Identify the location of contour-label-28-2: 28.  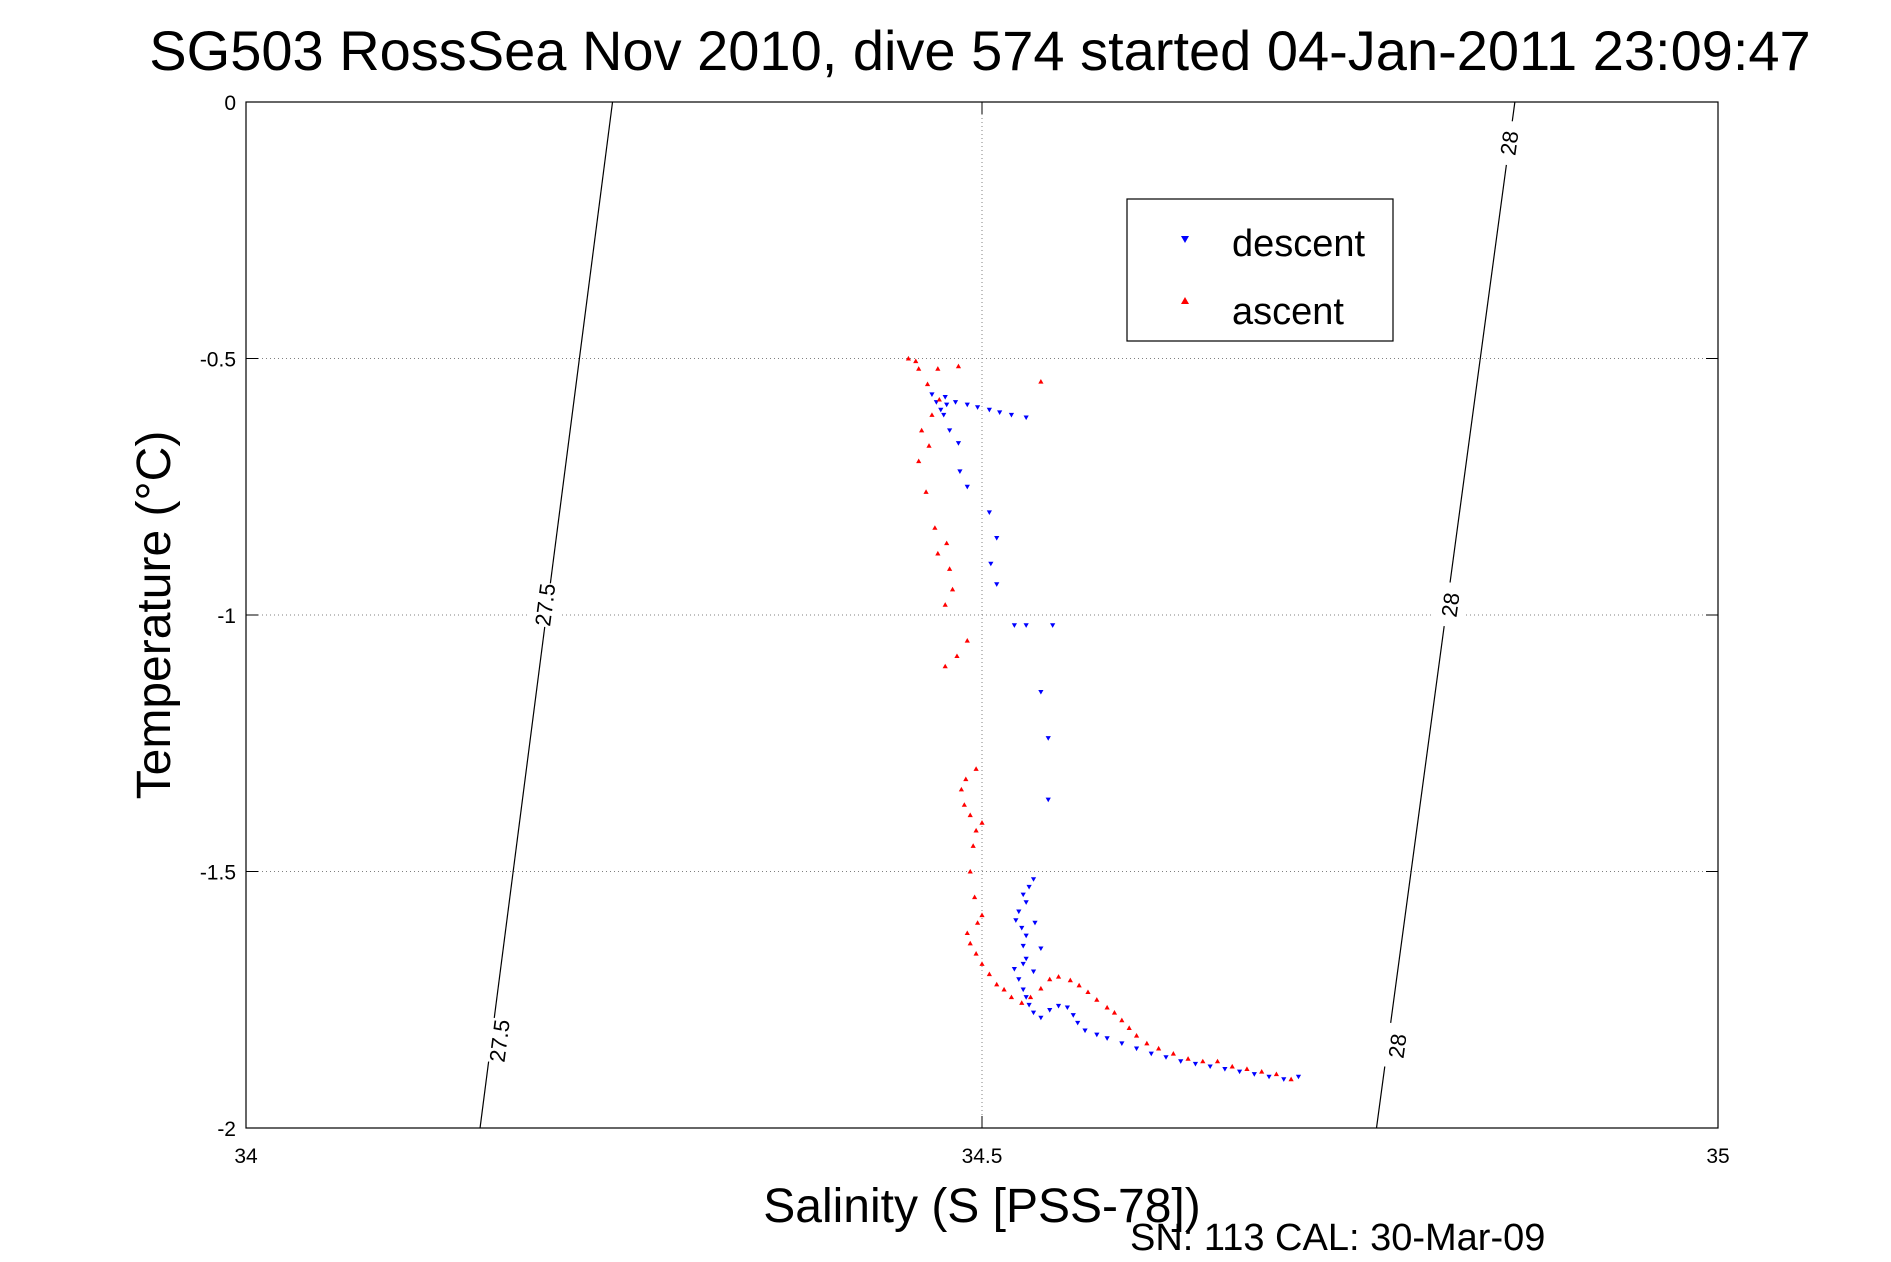
(1509, 143).